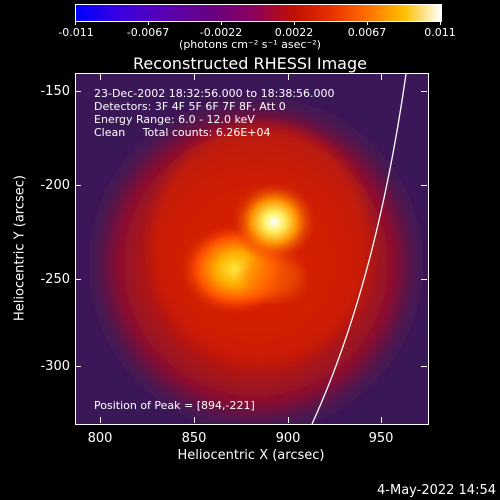  What do you see at coordinates (258, 13) in the screenshot?
I see `colorbar` at bounding box center [258, 13].